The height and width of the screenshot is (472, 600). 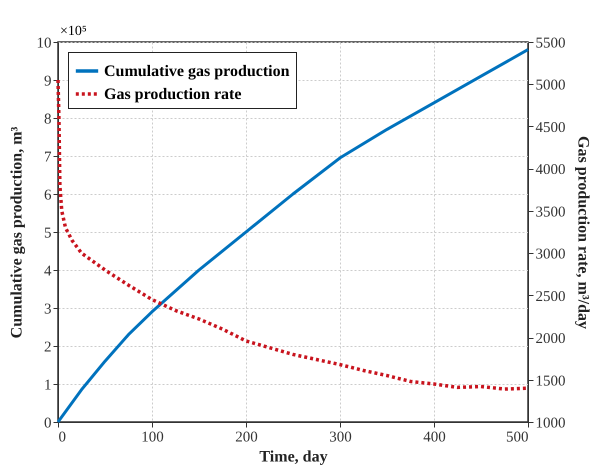 I want to click on legend-label: Gas production rate, so click(x=173, y=94).